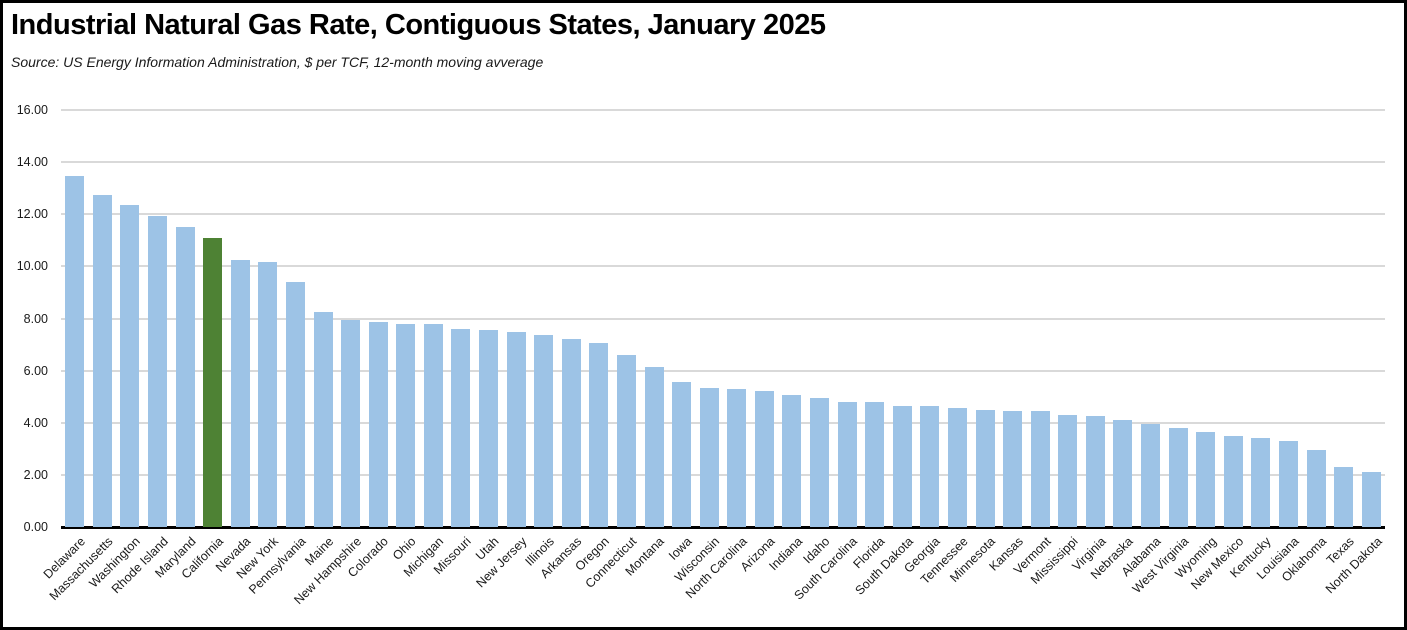 The image size is (1407, 630). I want to click on y-axis-tick-label: 6.00, so click(35, 370).